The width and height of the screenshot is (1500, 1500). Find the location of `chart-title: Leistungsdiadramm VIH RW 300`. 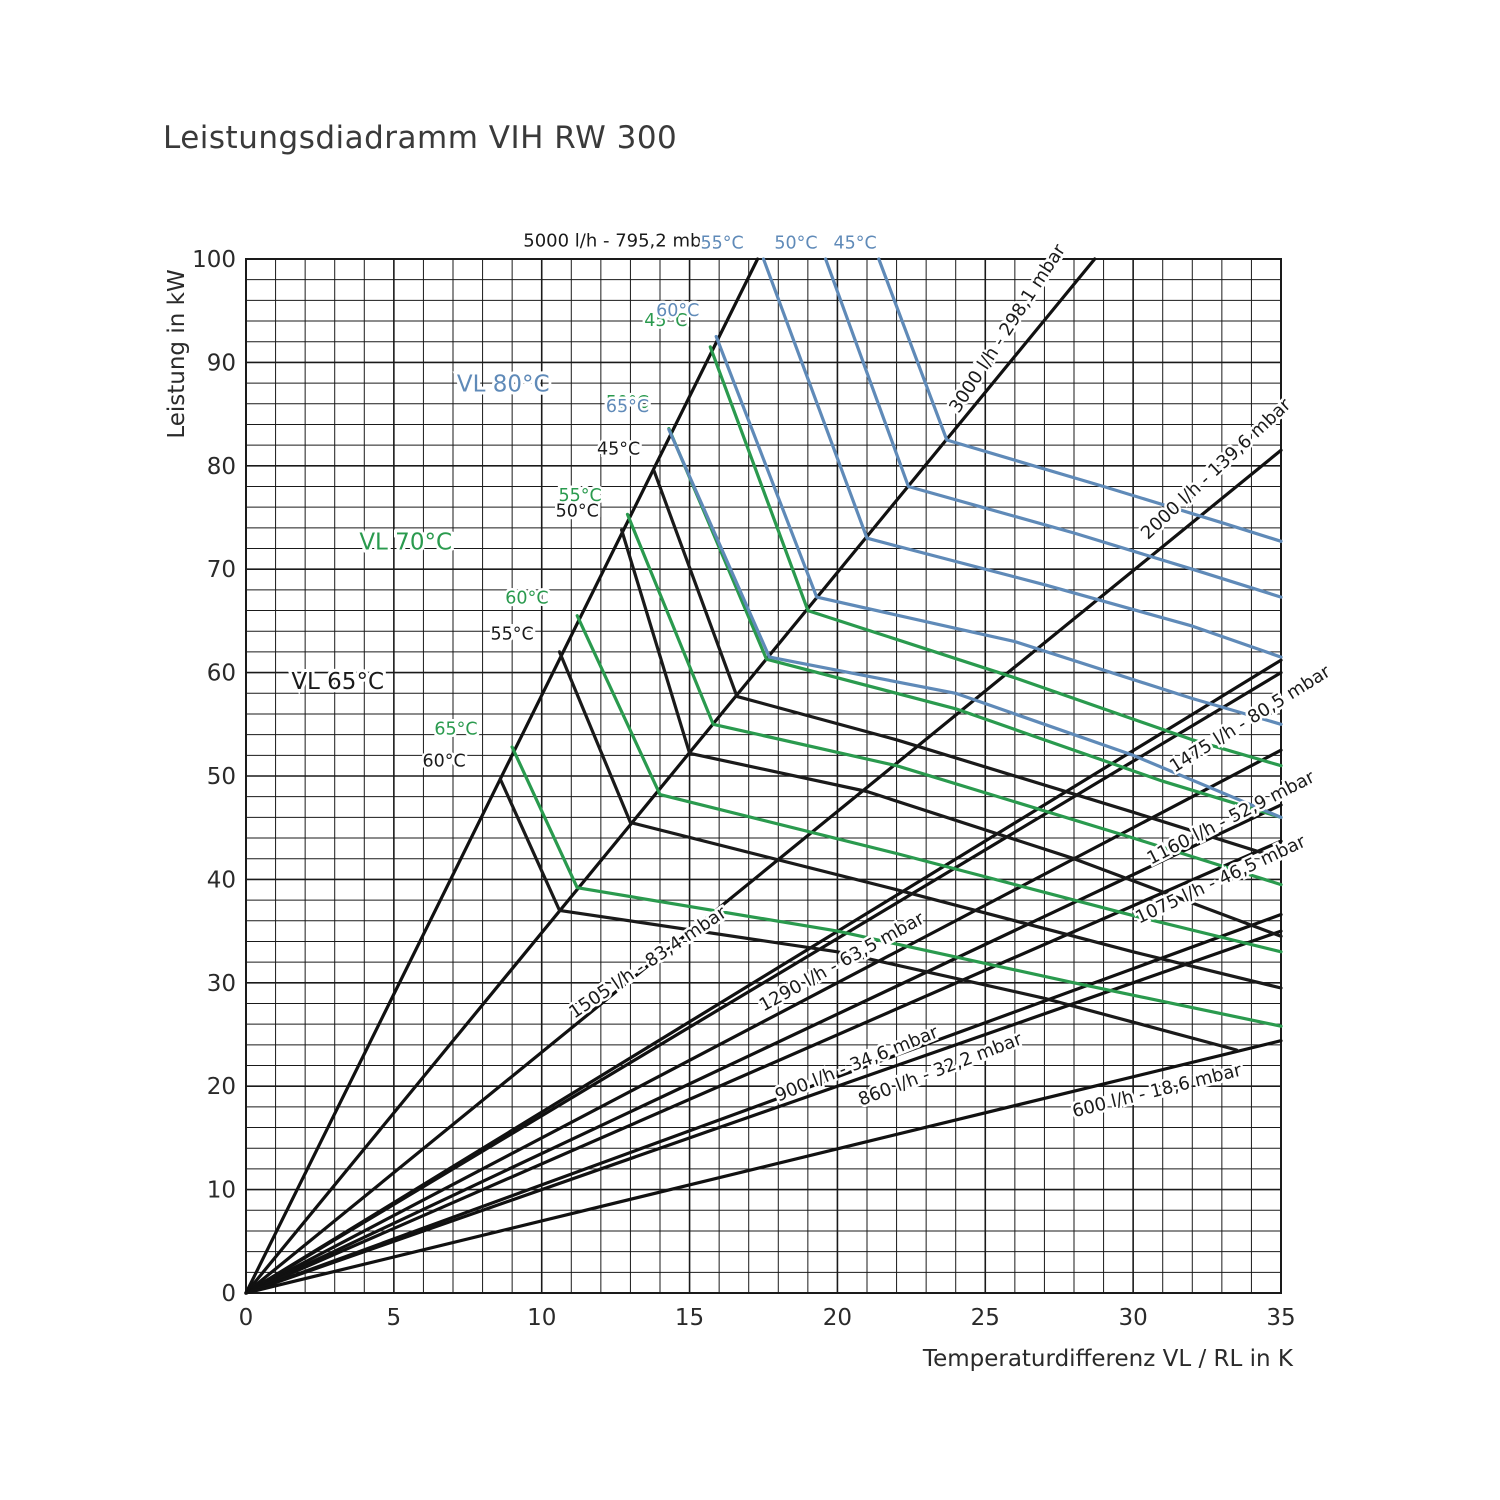

chart-title: Leistungsdiadramm VIH RW 300 is located at coordinates (420, 138).